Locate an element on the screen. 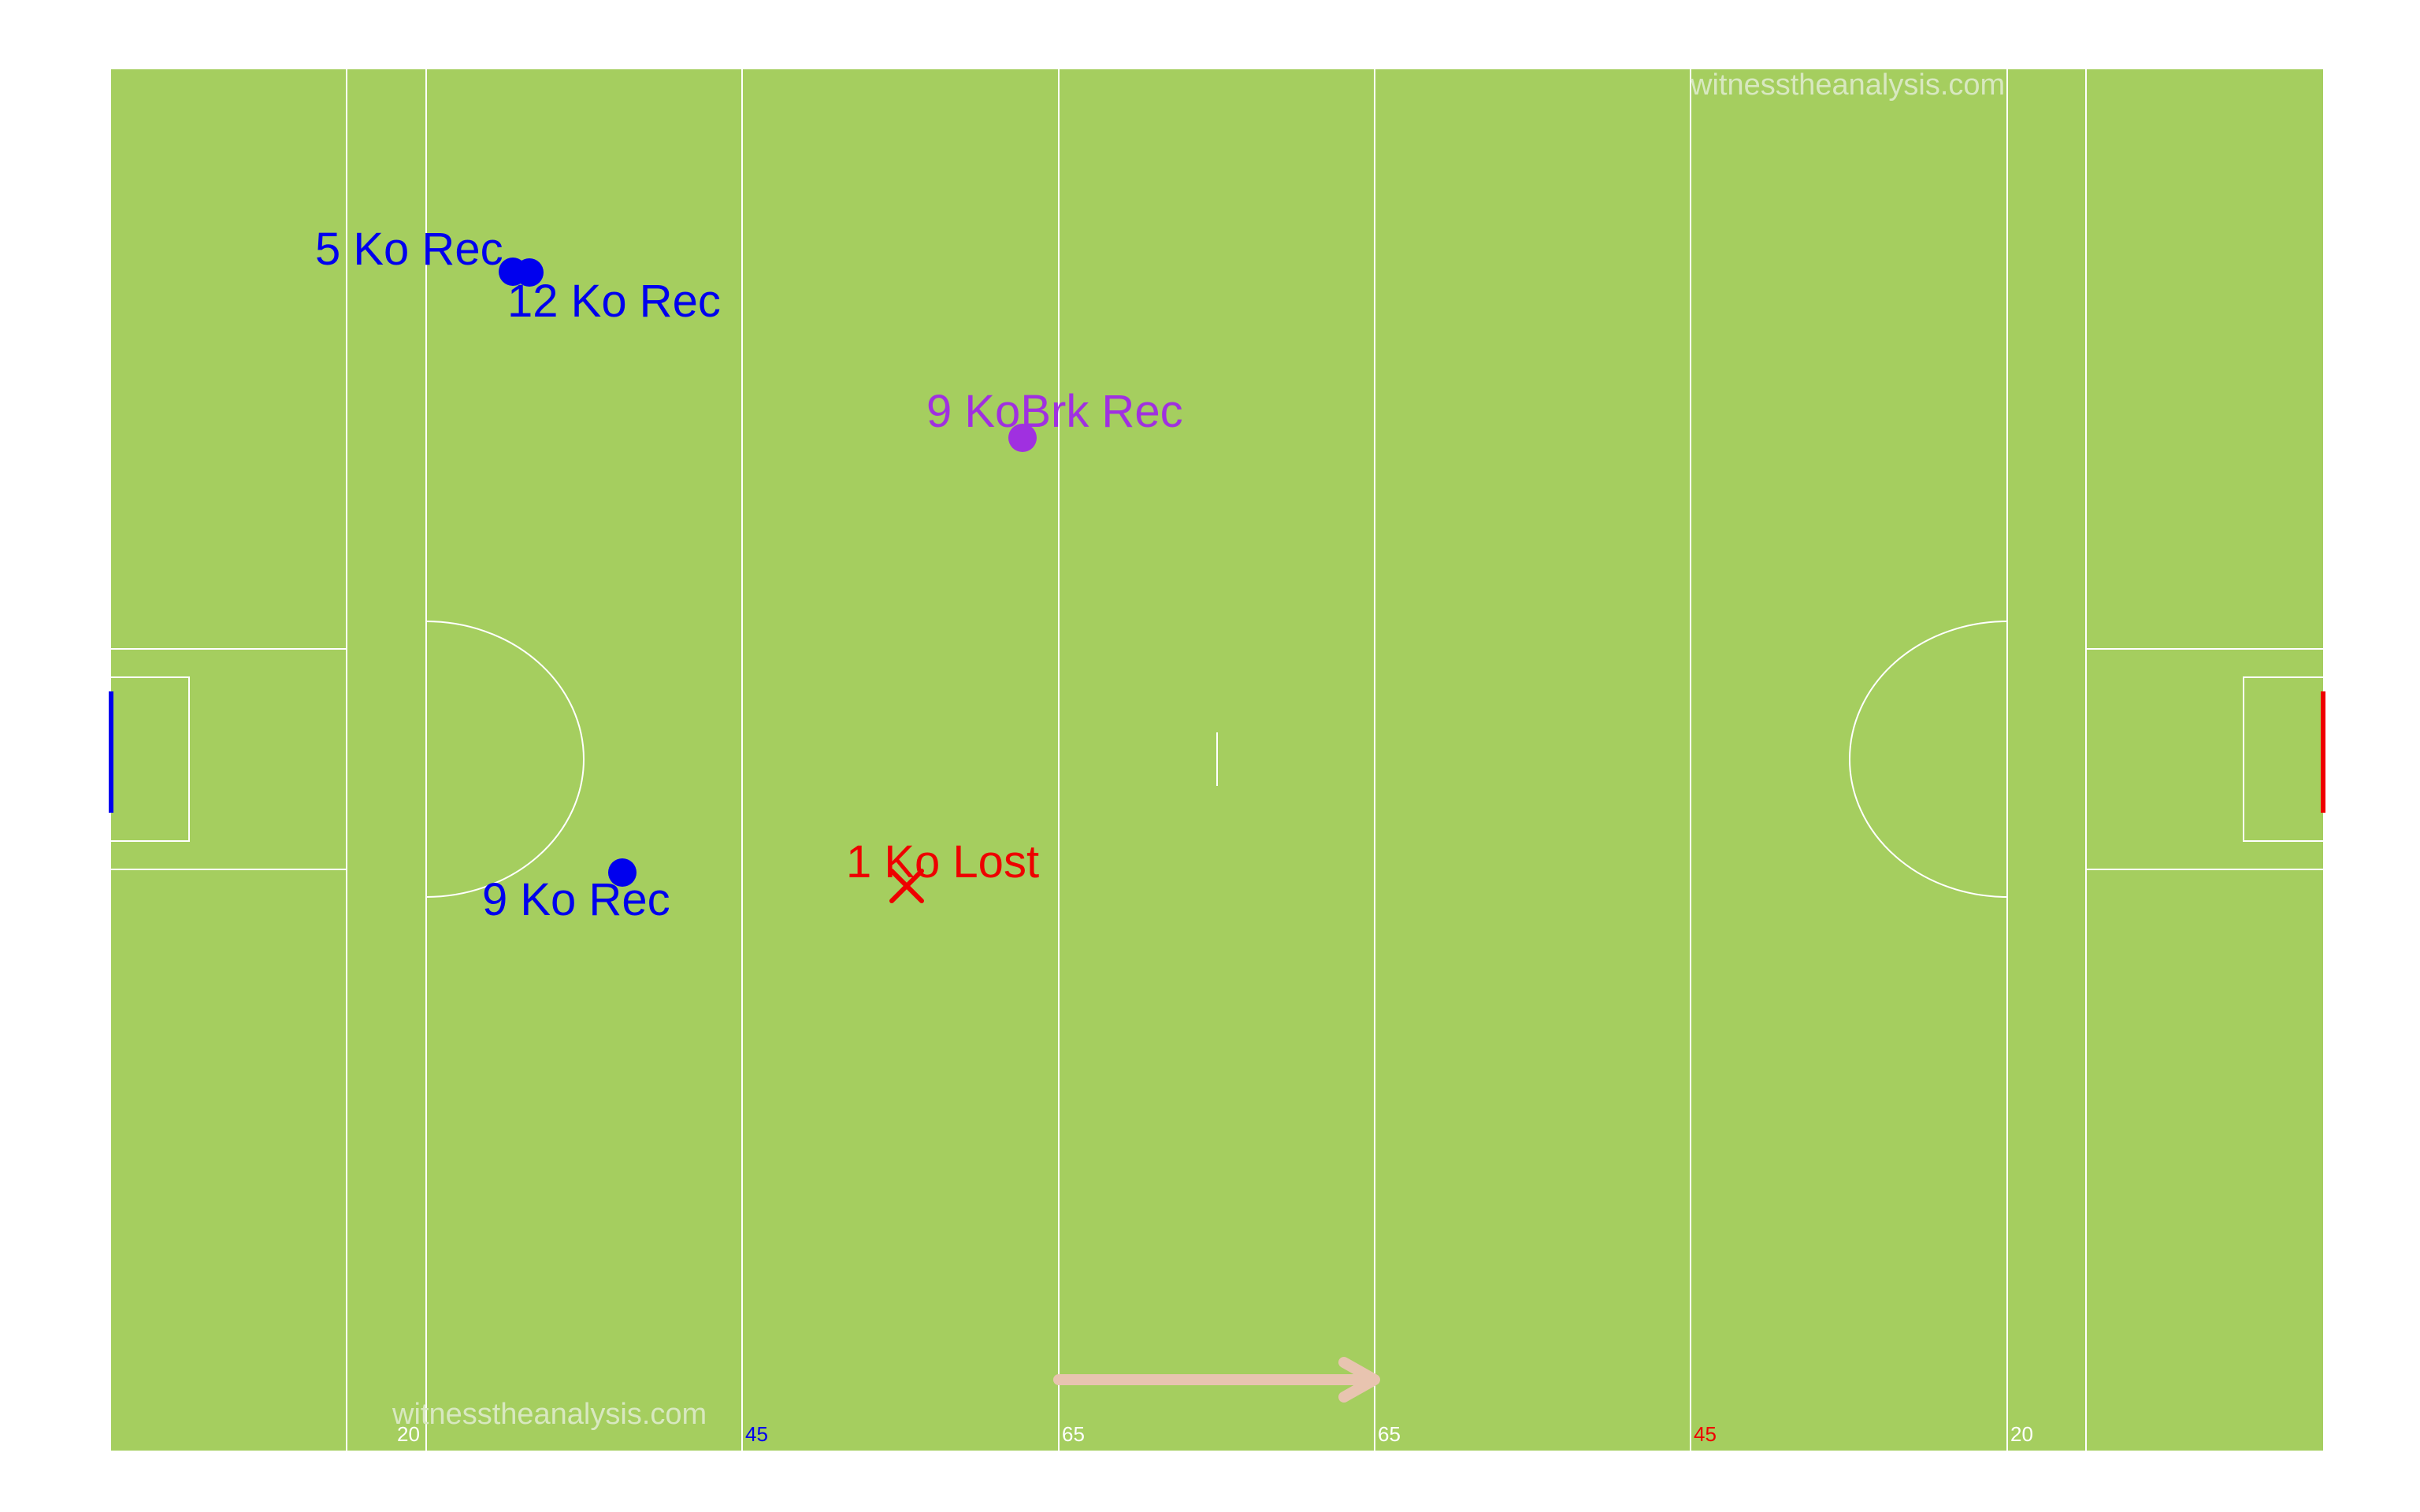  left-large-box is located at coordinates (229, 759).